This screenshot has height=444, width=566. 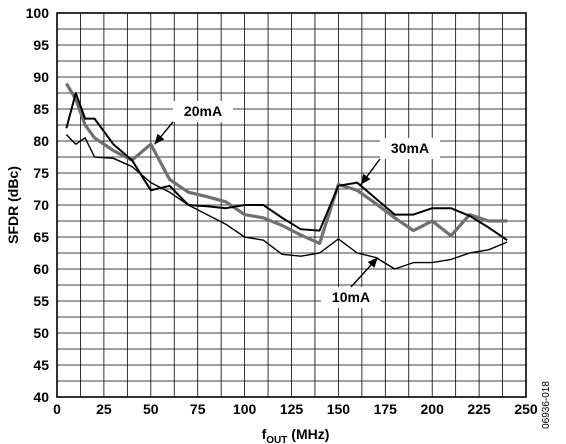 What do you see at coordinates (526, 409) in the screenshot?
I see `x-tick-label: 250` at bounding box center [526, 409].